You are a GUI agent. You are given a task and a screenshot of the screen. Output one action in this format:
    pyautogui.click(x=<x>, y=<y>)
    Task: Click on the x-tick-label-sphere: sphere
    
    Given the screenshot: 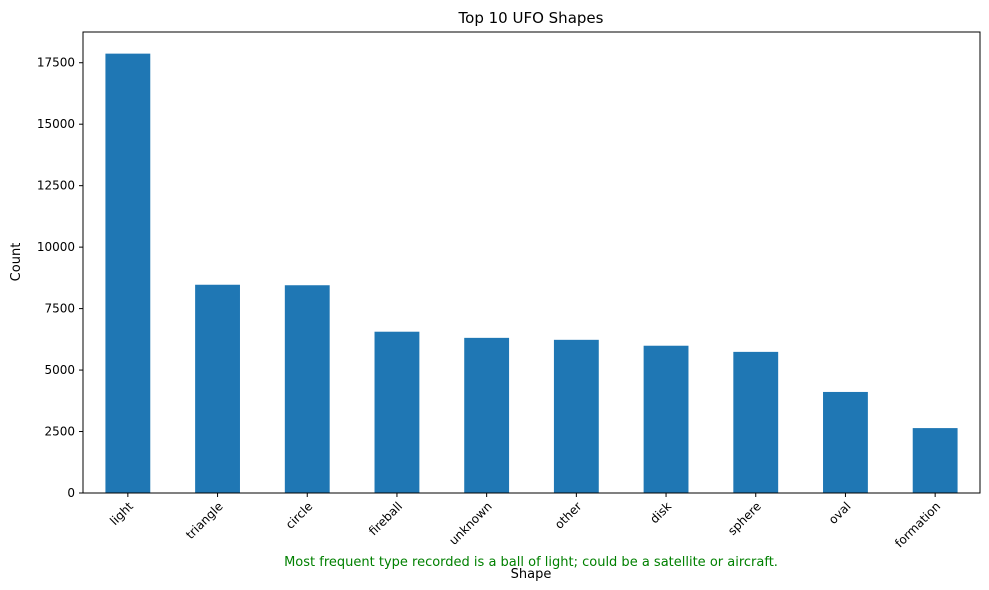 What is the action you would take?
    pyautogui.click(x=744, y=518)
    